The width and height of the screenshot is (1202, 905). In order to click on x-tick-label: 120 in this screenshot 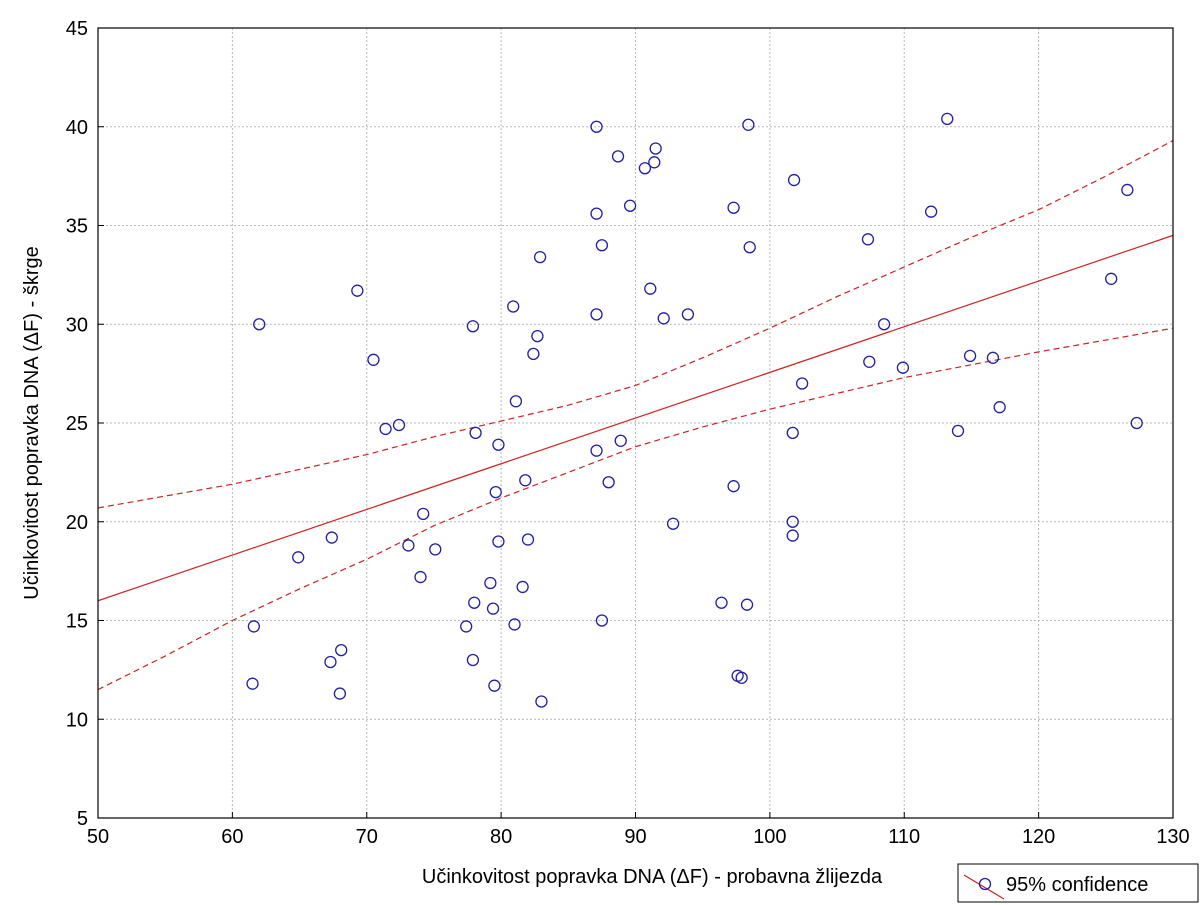, I will do `click(1038, 837)`.